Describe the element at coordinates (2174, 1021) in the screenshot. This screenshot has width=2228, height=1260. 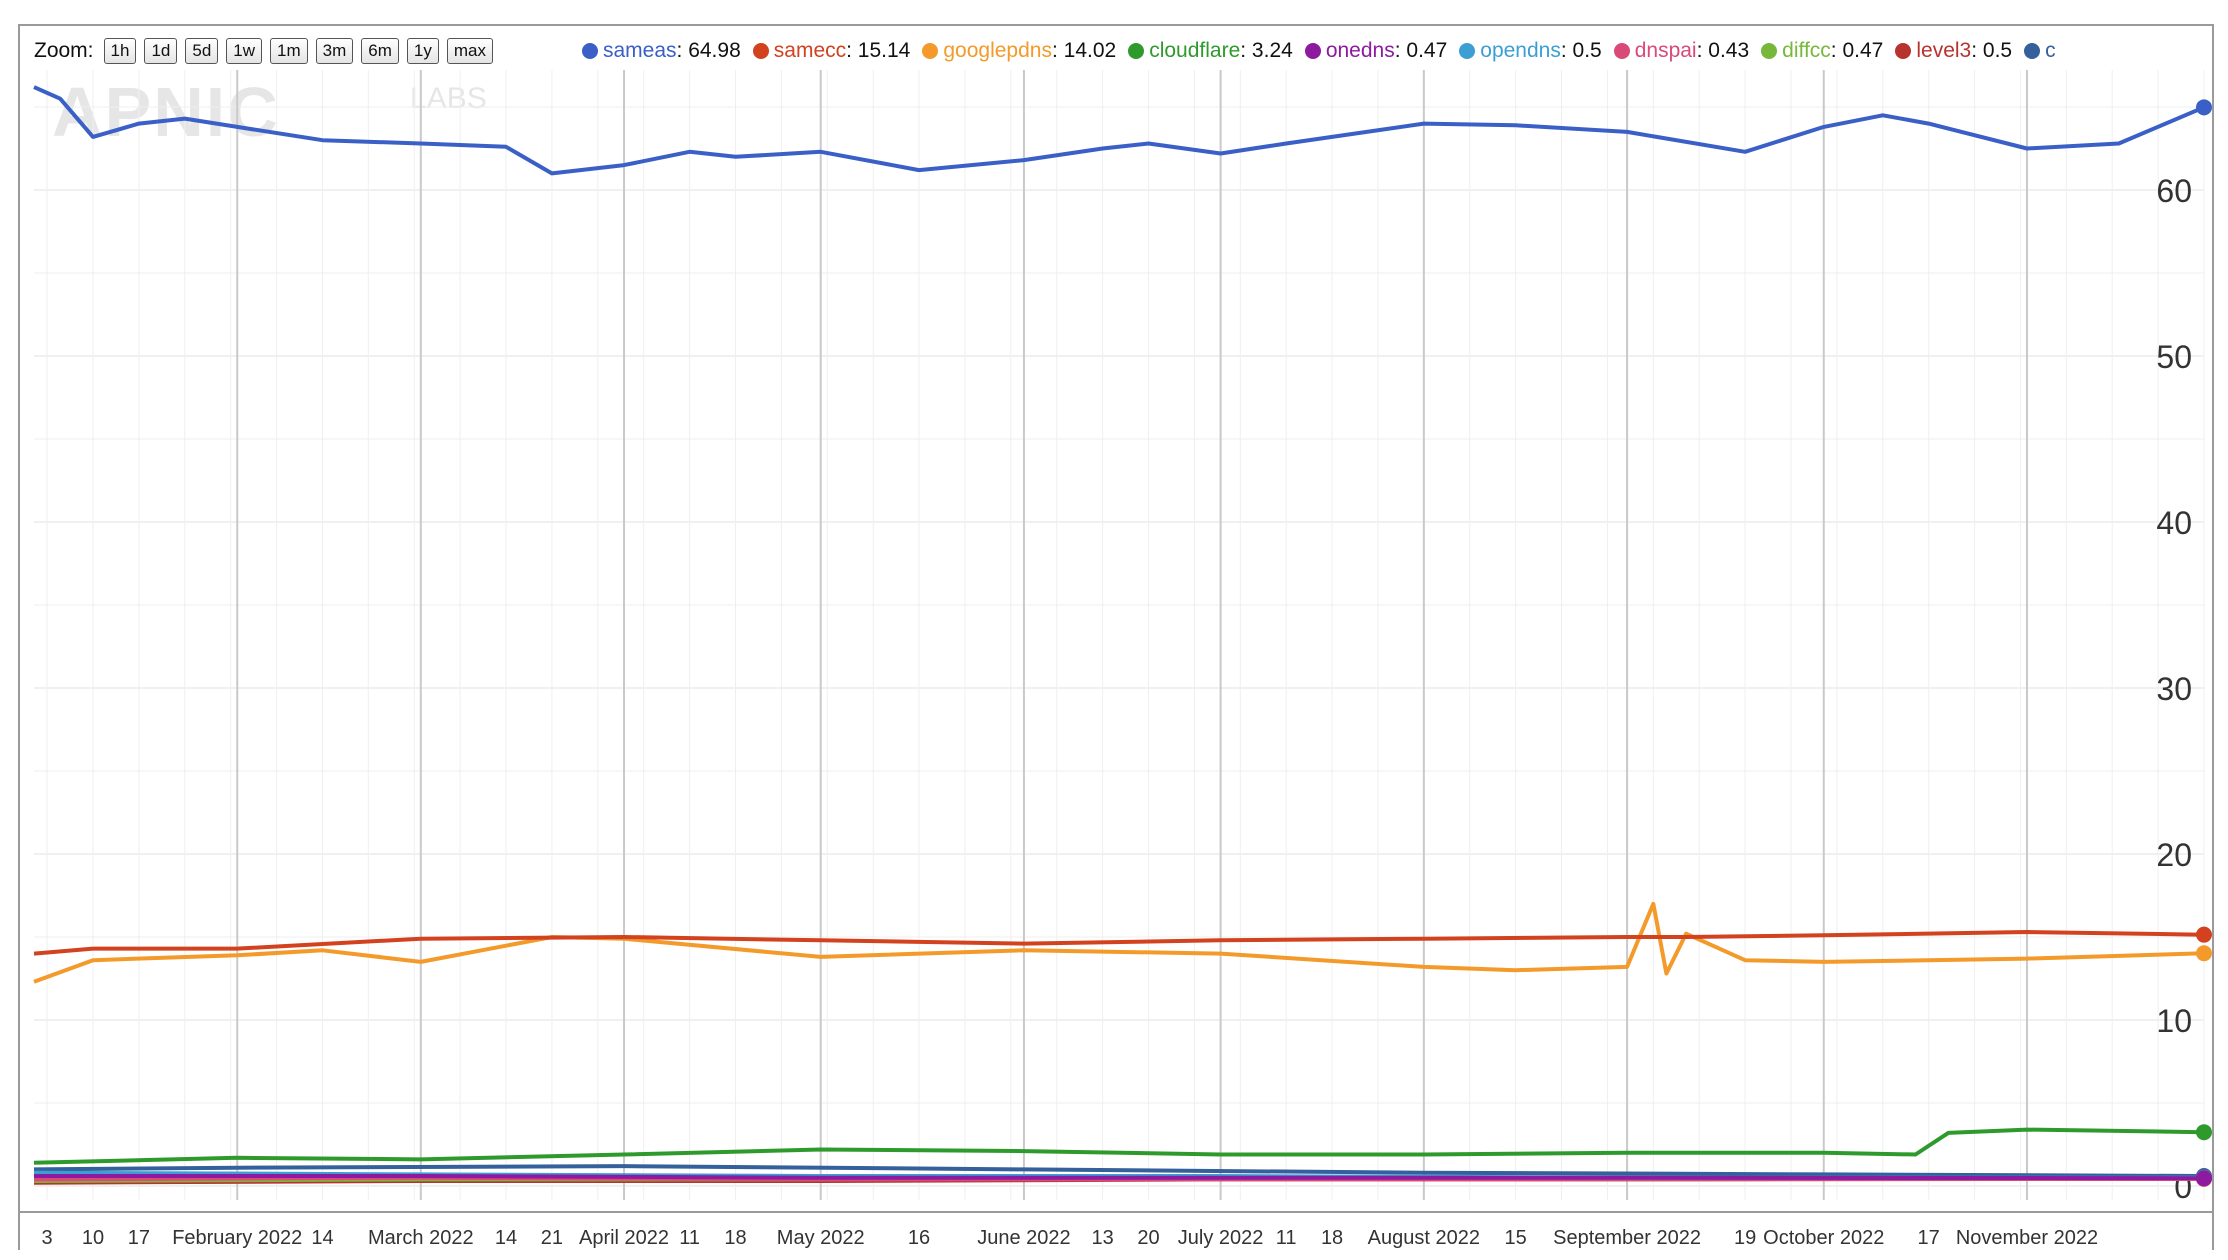
I see `y-tick-label: 10` at that location.